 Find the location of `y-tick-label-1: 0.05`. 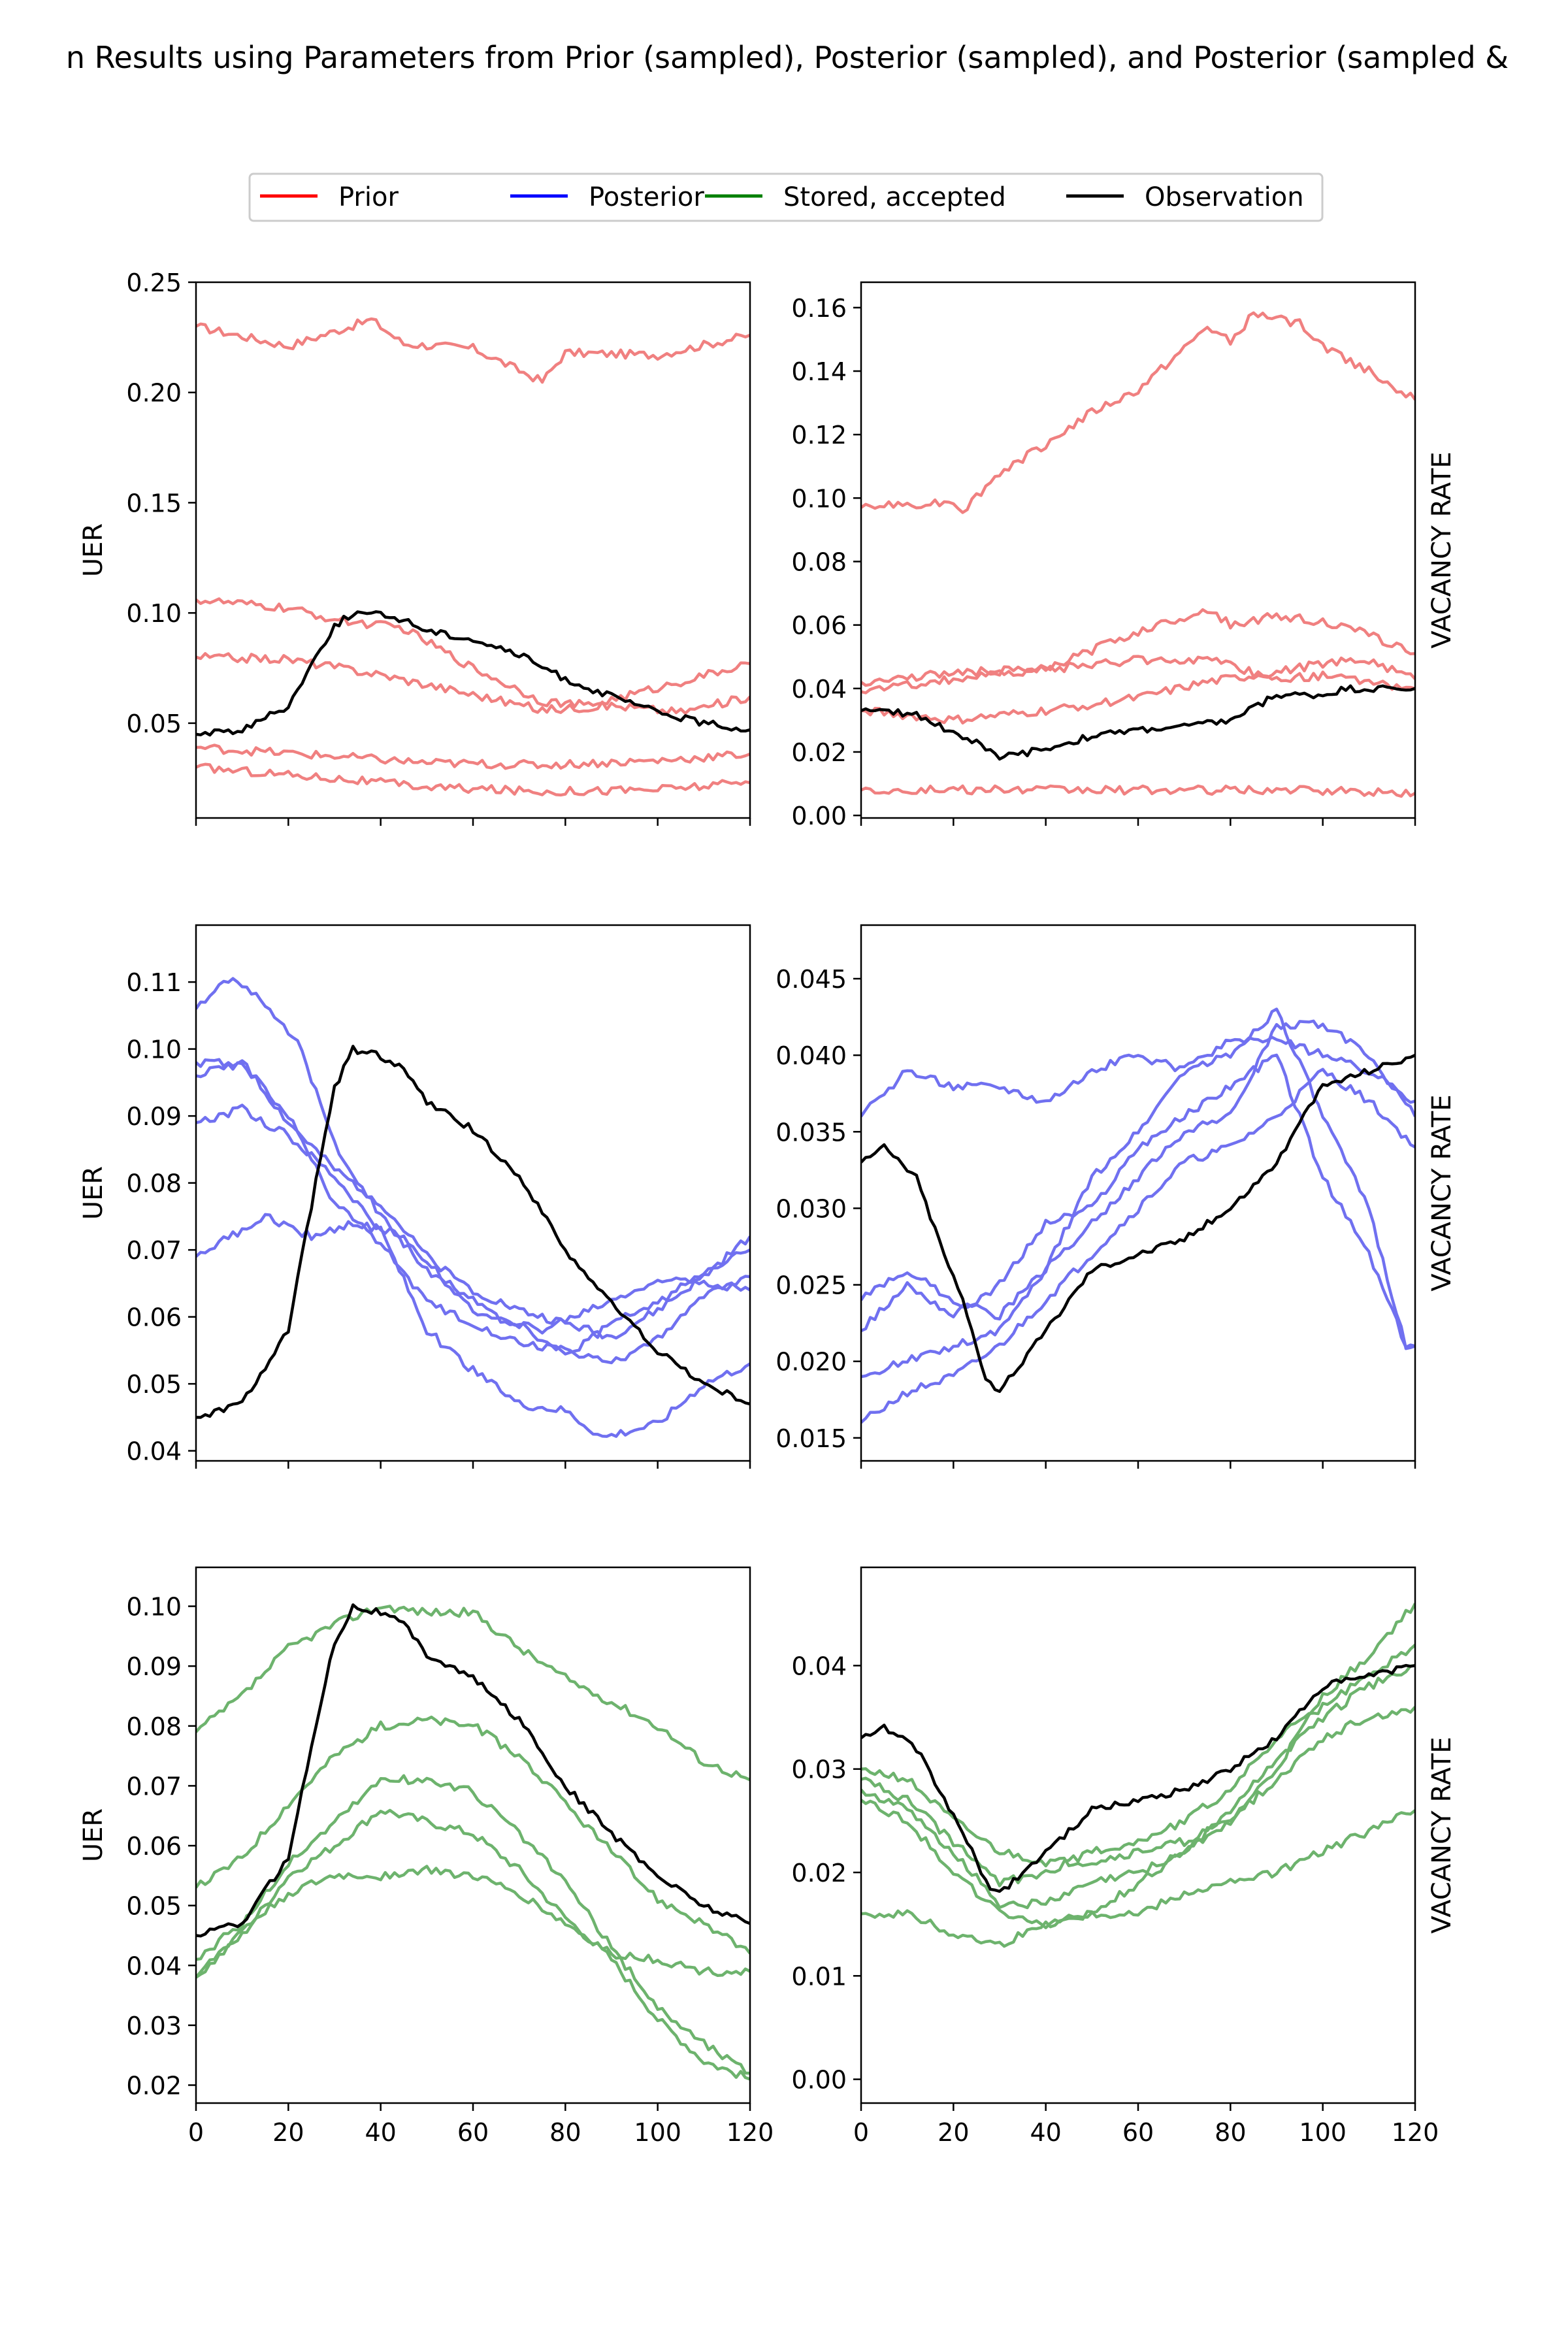

y-tick-label-1: 0.05 is located at coordinates (154, 1384).